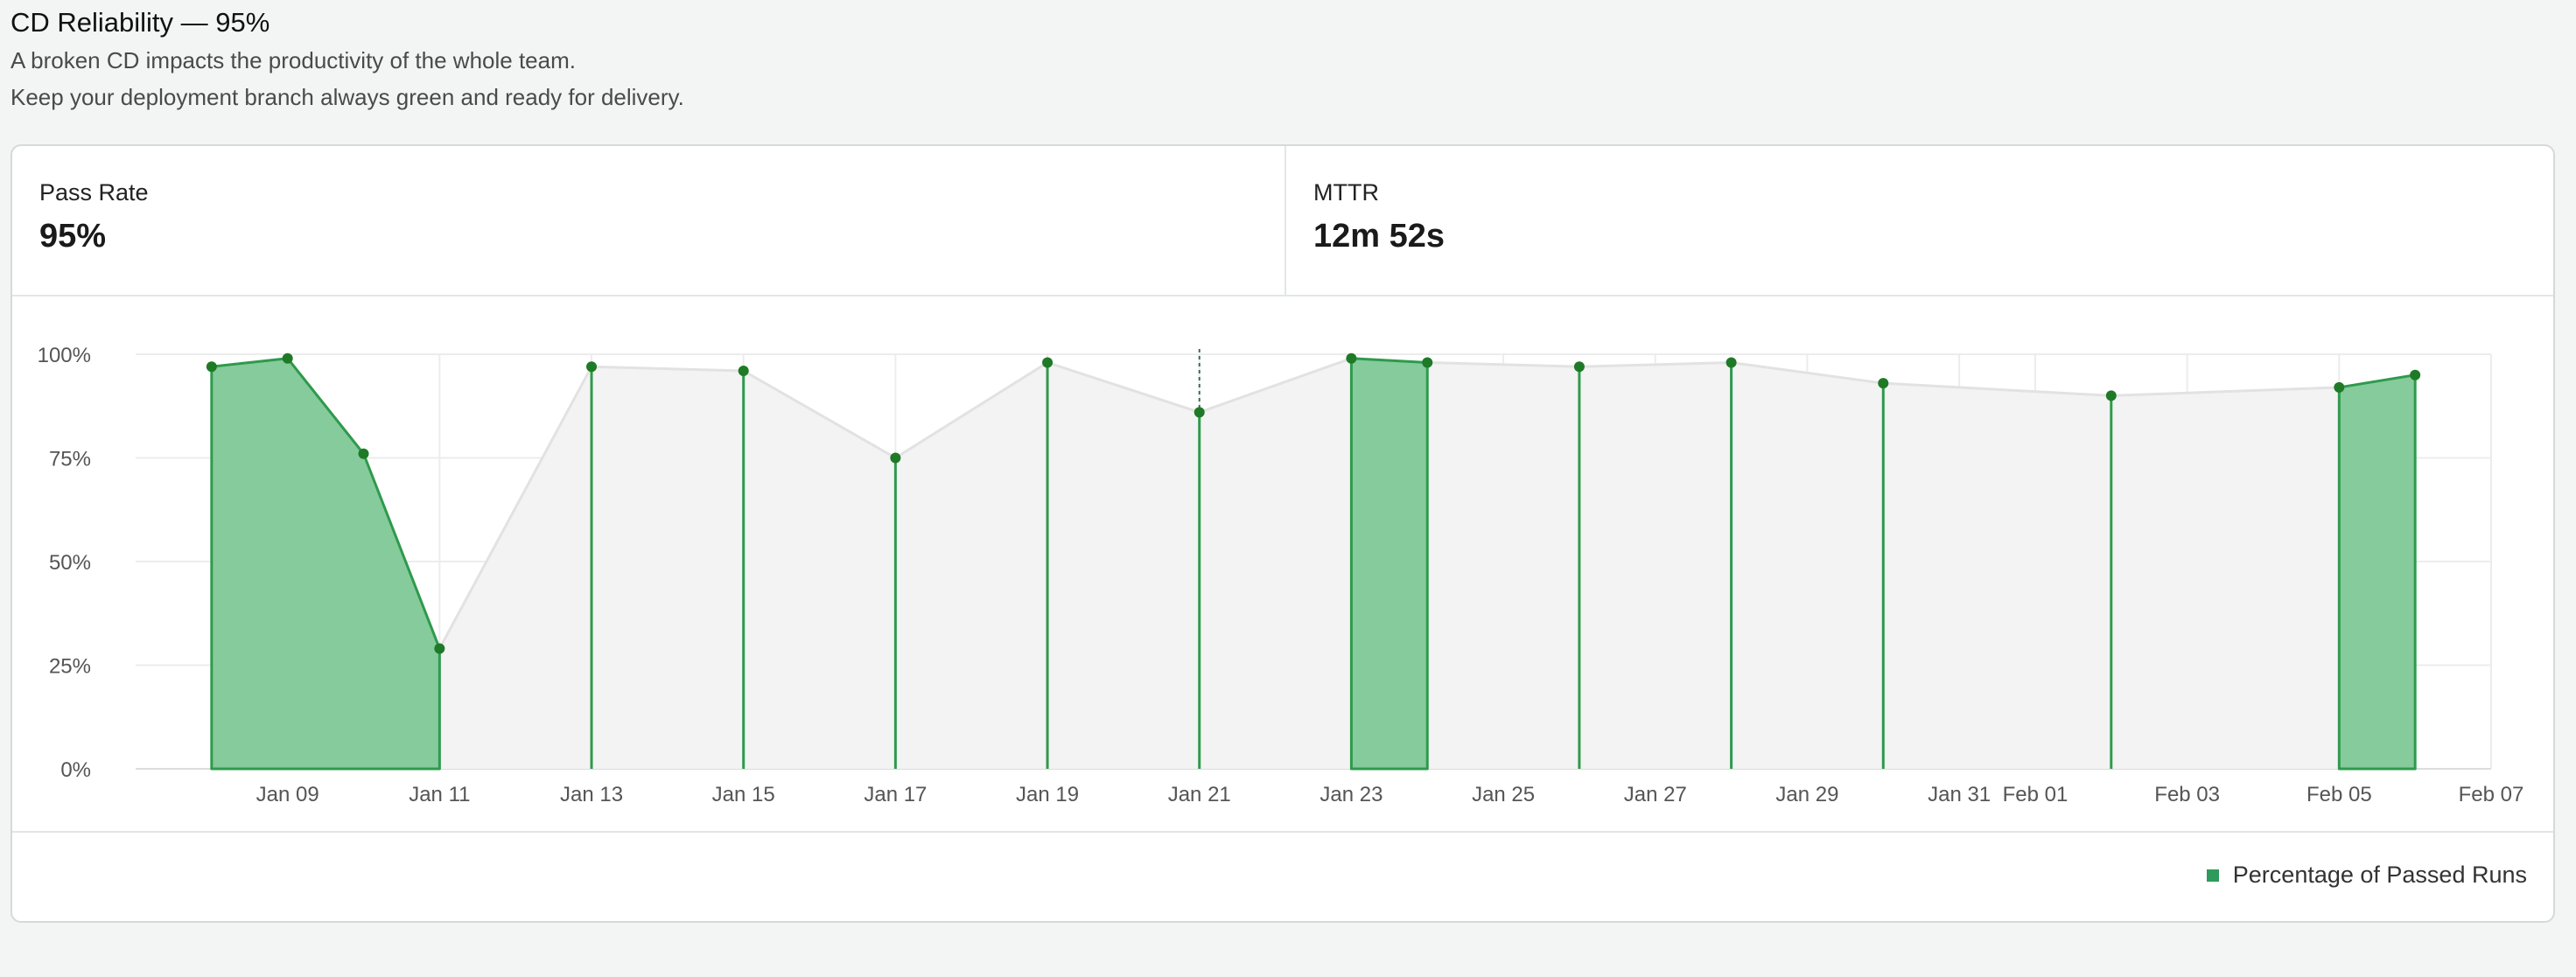 The height and width of the screenshot is (977, 2576). Describe the element at coordinates (2035, 794) in the screenshot. I see `x-tick-label: Feb 01` at that location.